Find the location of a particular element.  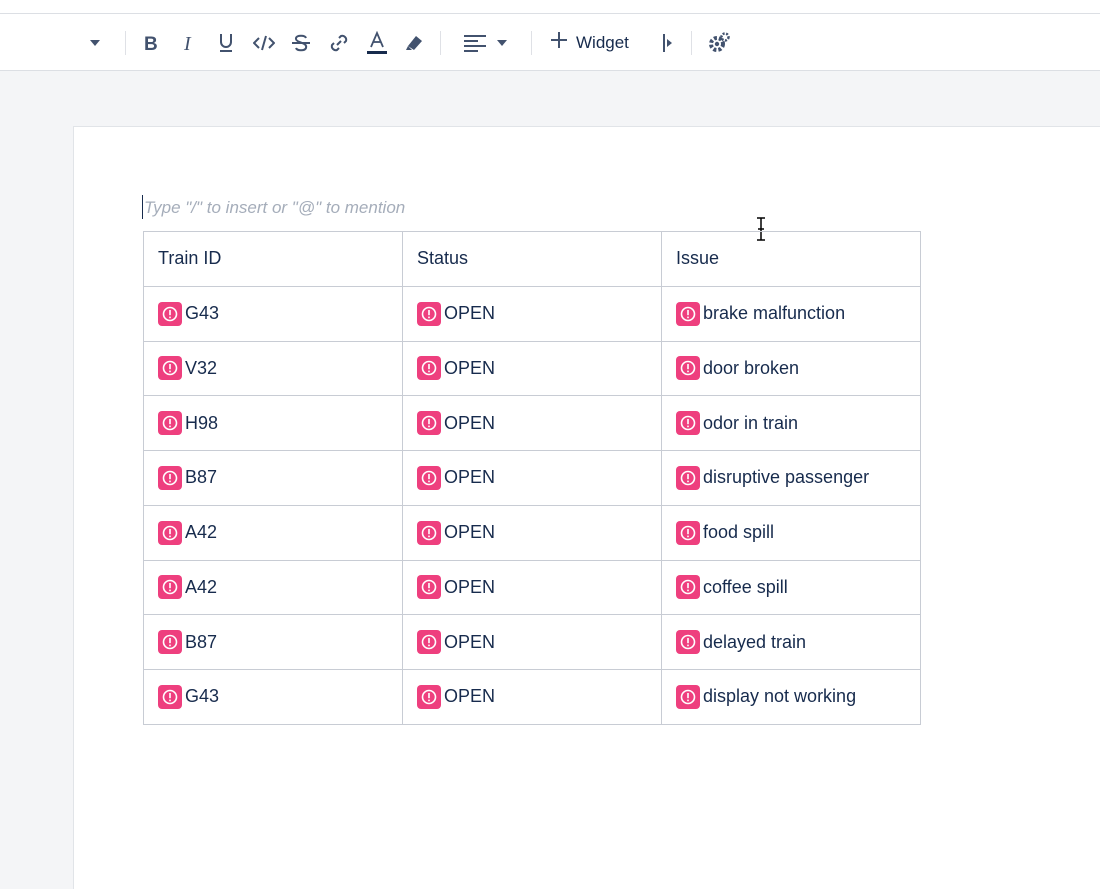

editor-toolbar: B I is located at coordinates (550, 42).